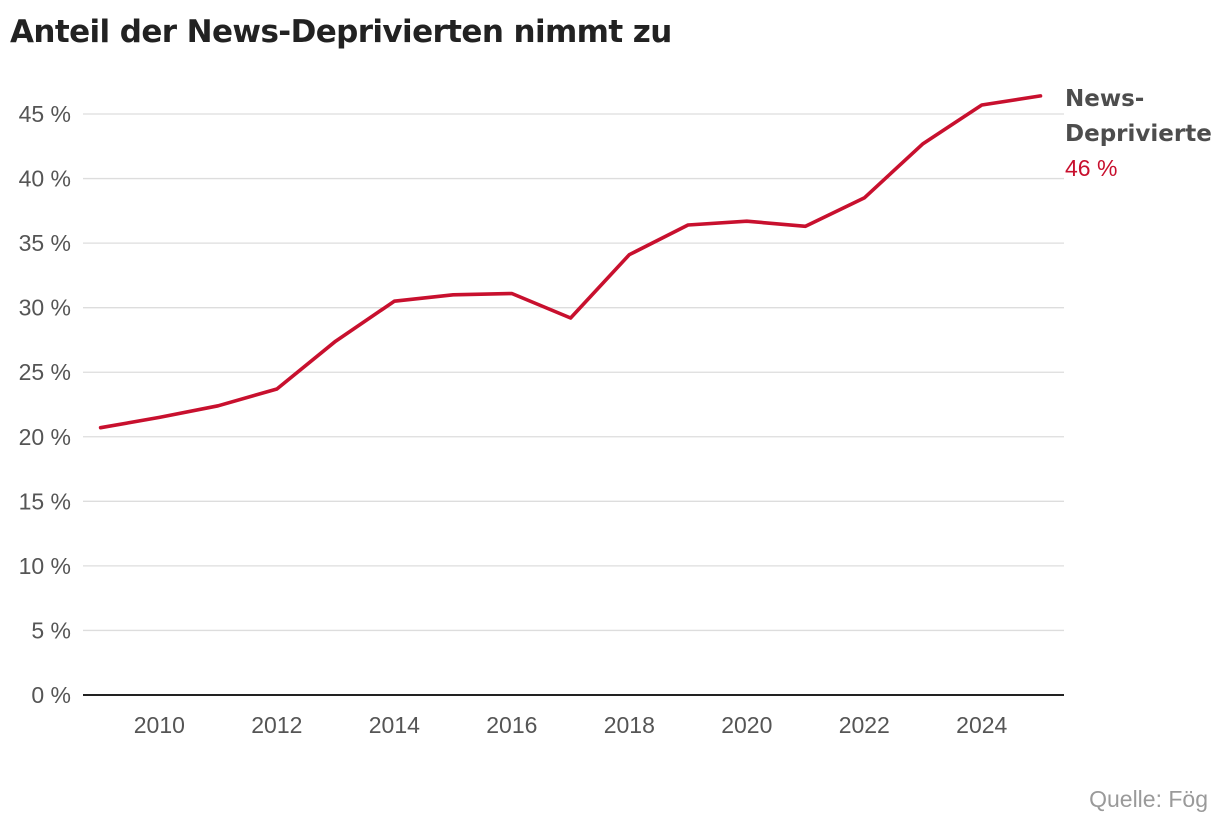  Describe the element at coordinates (688, 225) in the screenshot. I see `data-point-2019` at that location.